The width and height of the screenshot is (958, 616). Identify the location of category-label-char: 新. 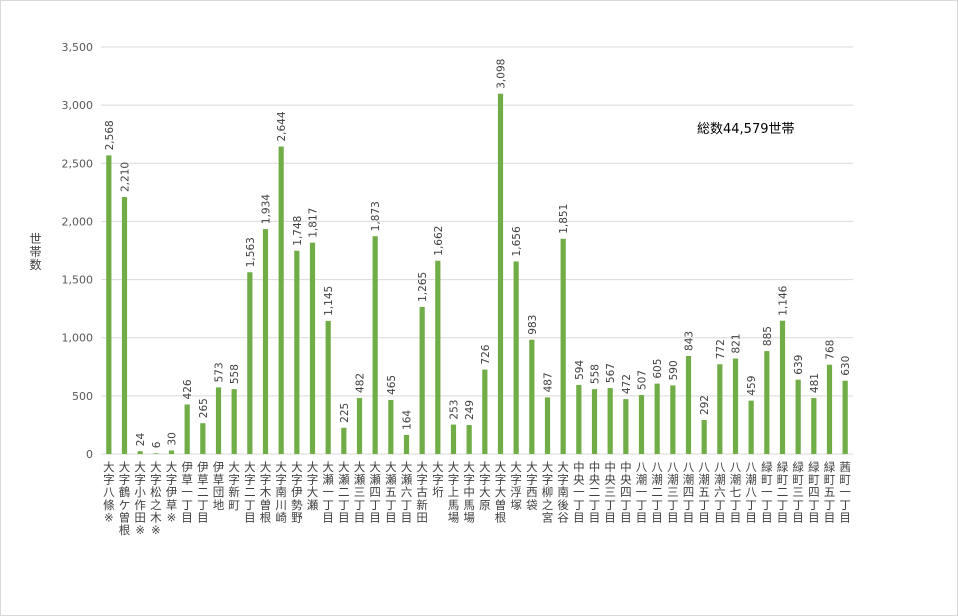
(422, 505).